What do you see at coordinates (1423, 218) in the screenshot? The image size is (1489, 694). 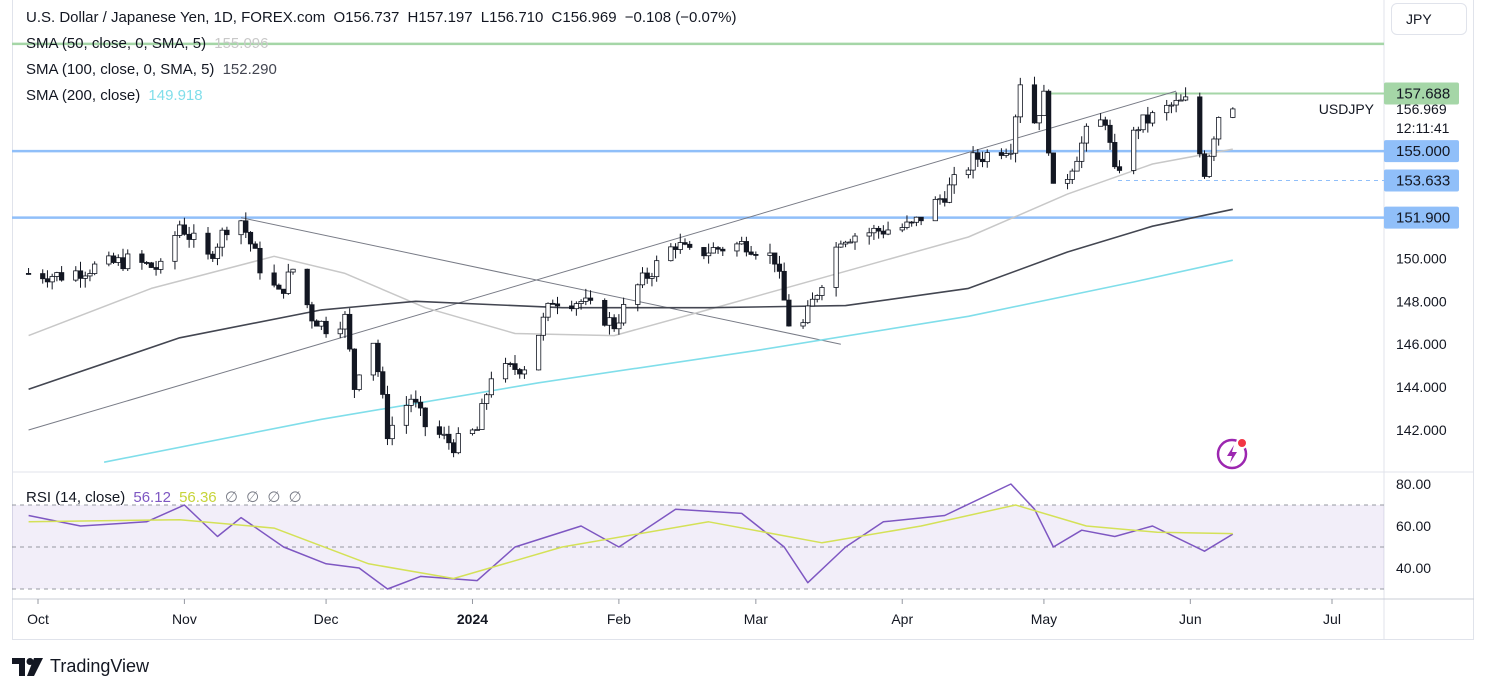 I see `price-tag-3: 151.900` at bounding box center [1423, 218].